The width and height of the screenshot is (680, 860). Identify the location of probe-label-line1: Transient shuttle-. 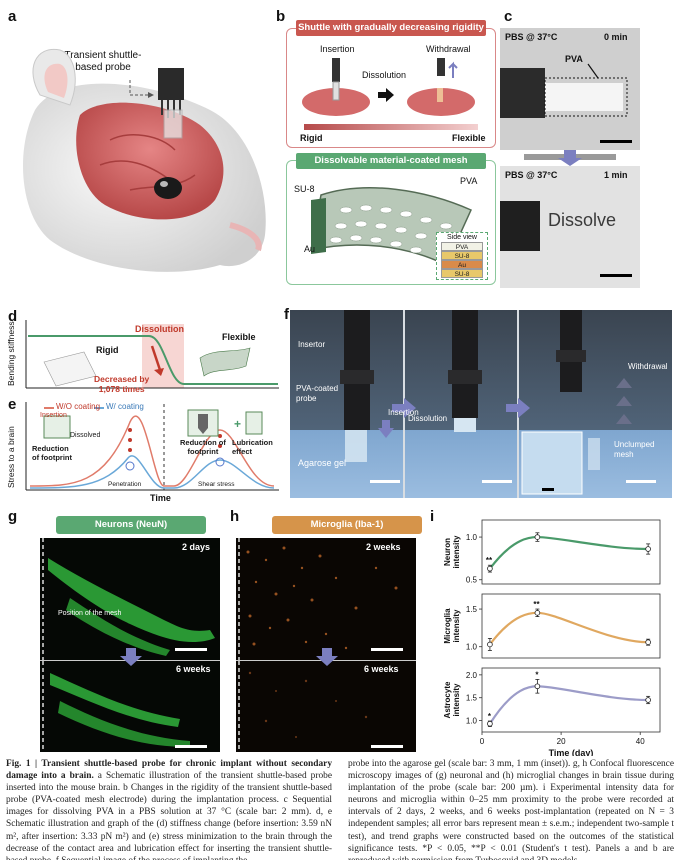
(103, 55).